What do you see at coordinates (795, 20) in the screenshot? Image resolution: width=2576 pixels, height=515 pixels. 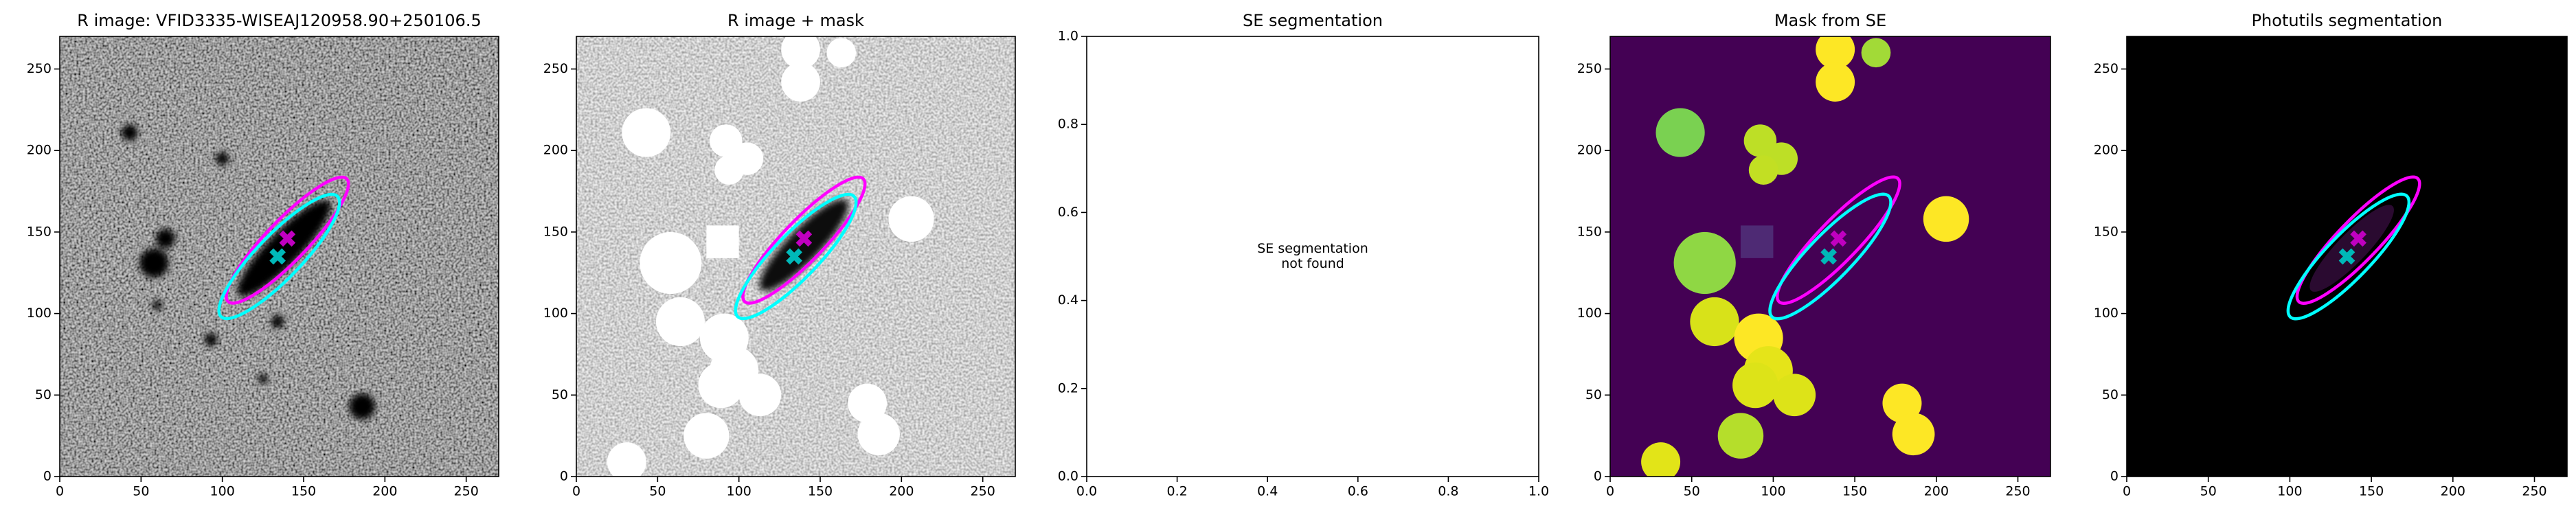 I see `chart-title: R image + mask` at bounding box center [795, 20].